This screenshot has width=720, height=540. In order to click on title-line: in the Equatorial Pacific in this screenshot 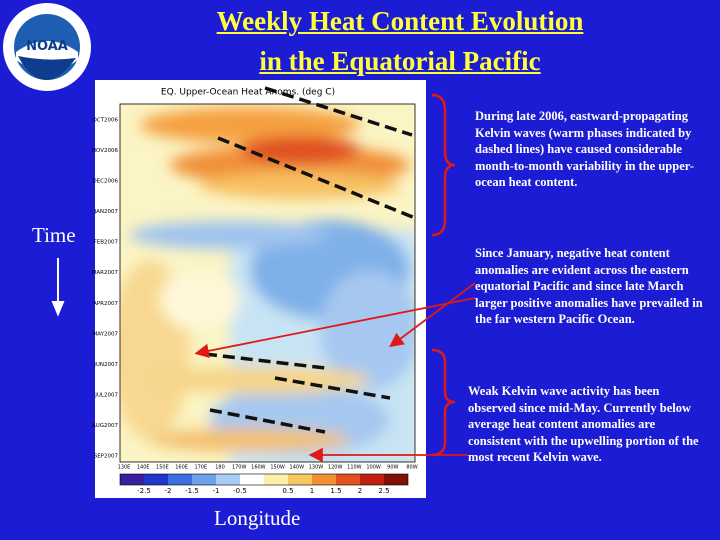, I will do `click(400, 61)`.